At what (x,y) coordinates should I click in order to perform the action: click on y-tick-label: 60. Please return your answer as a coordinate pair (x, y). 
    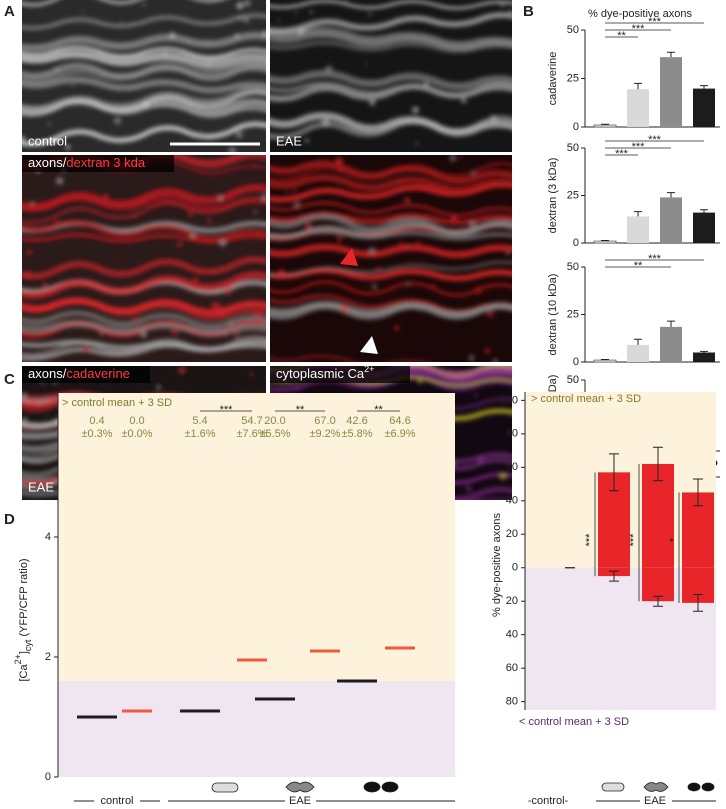
    Looking at the image, I should click on (512, 668).